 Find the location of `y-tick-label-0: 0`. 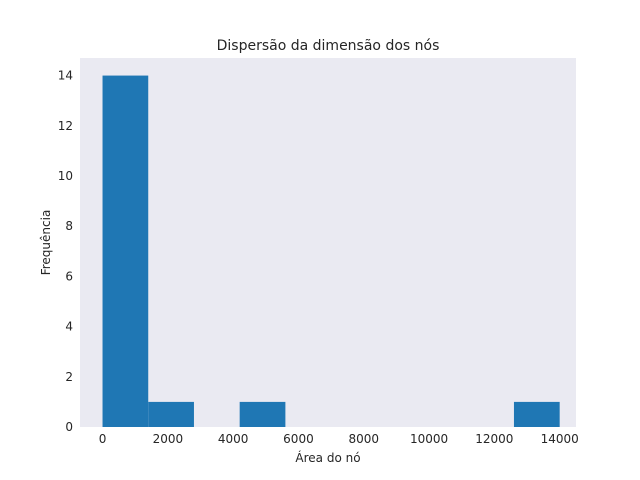

y-tick-label-0: 0 is located at coordinates (69, 427).